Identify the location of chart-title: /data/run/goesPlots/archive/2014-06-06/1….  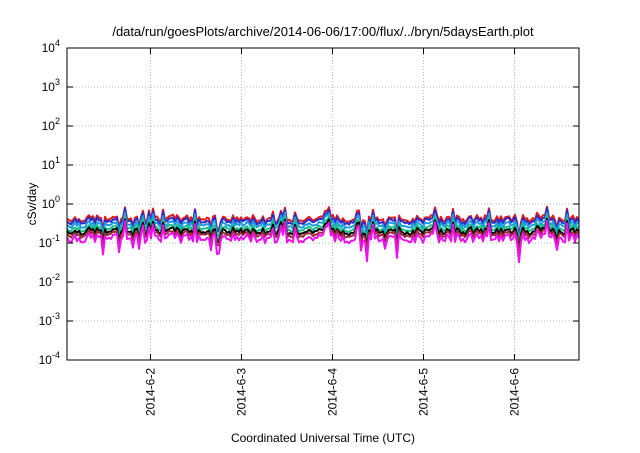
(323, 31).